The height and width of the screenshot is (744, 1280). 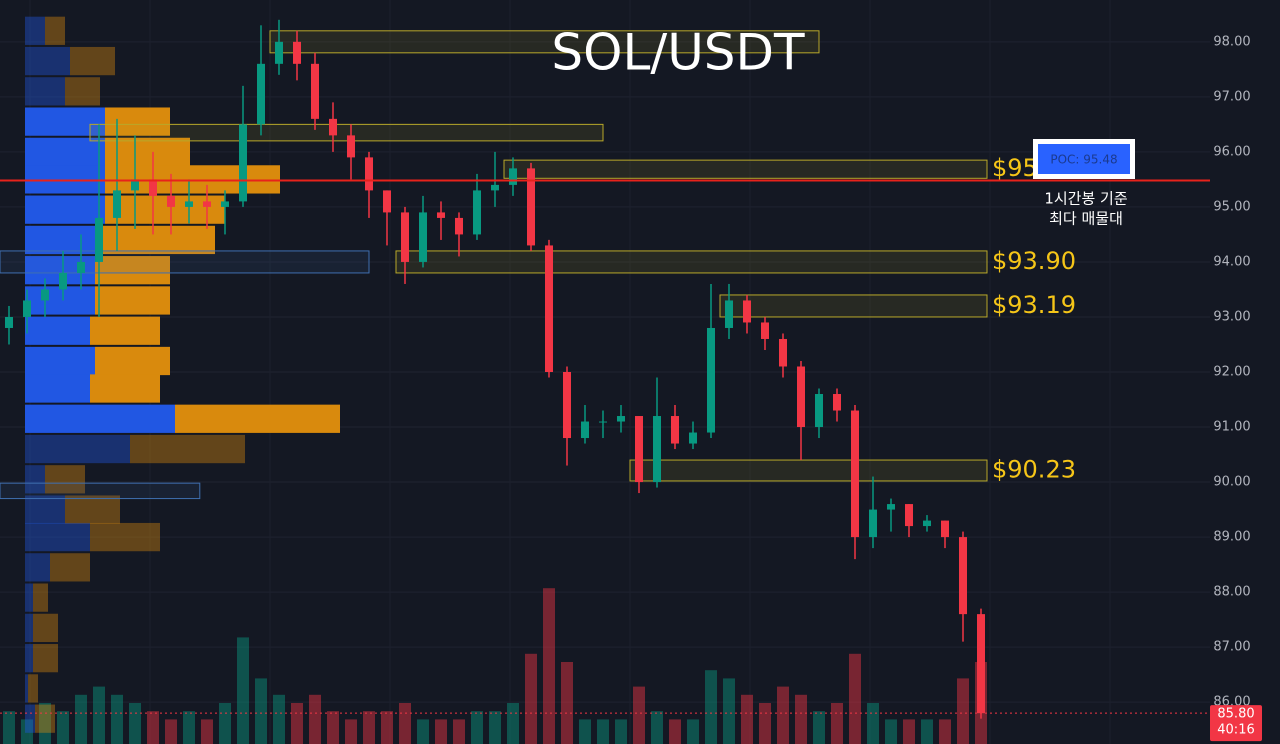 I want to click on poc-box, so click(x=1084, y=159).